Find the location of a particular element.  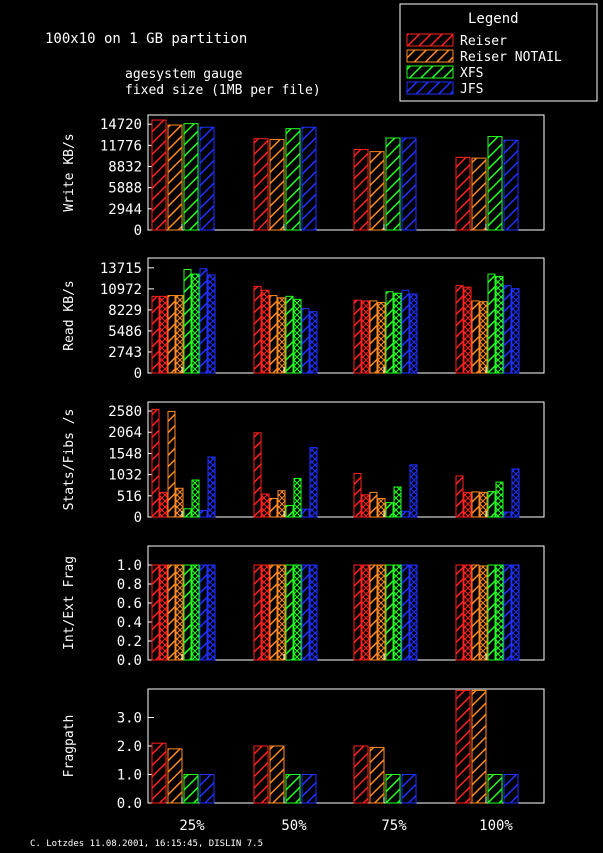

y-tick-label: 13715 is located at coordinates (121, 269).